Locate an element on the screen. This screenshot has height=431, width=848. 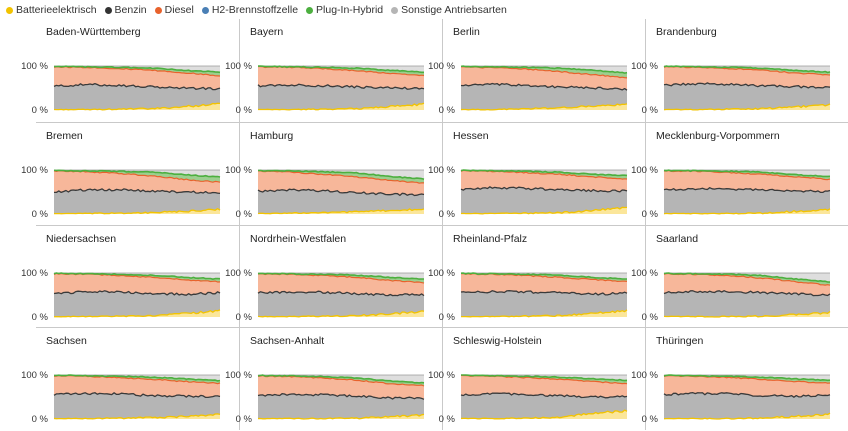
chart-panel: Sachsen-Anhalt 100 % 0 % is located at coordinates (333, 378).